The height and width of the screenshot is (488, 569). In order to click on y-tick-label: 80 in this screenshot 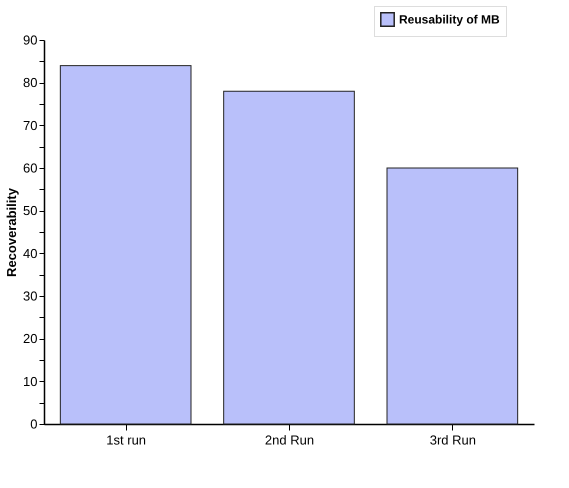, I will do `click(30, 82)`.